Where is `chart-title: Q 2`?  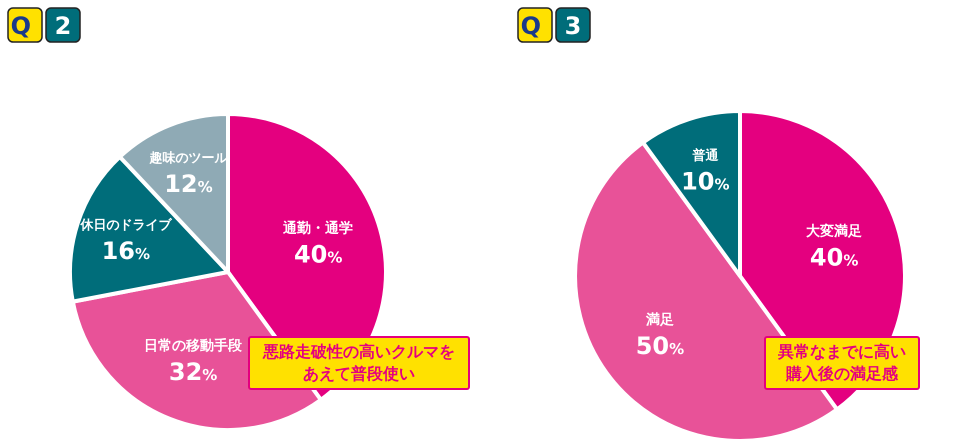 chart-title: Q 2 is located at coordinates (41, 26).